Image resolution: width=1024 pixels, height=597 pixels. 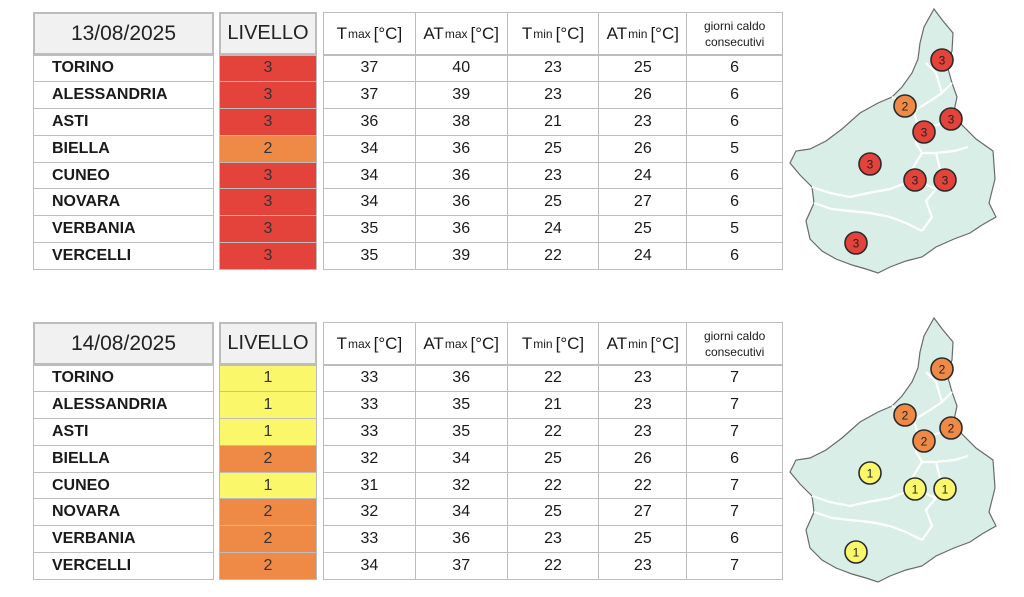 I want to click on tmax-cell: 33, so click(x=370, y=431).